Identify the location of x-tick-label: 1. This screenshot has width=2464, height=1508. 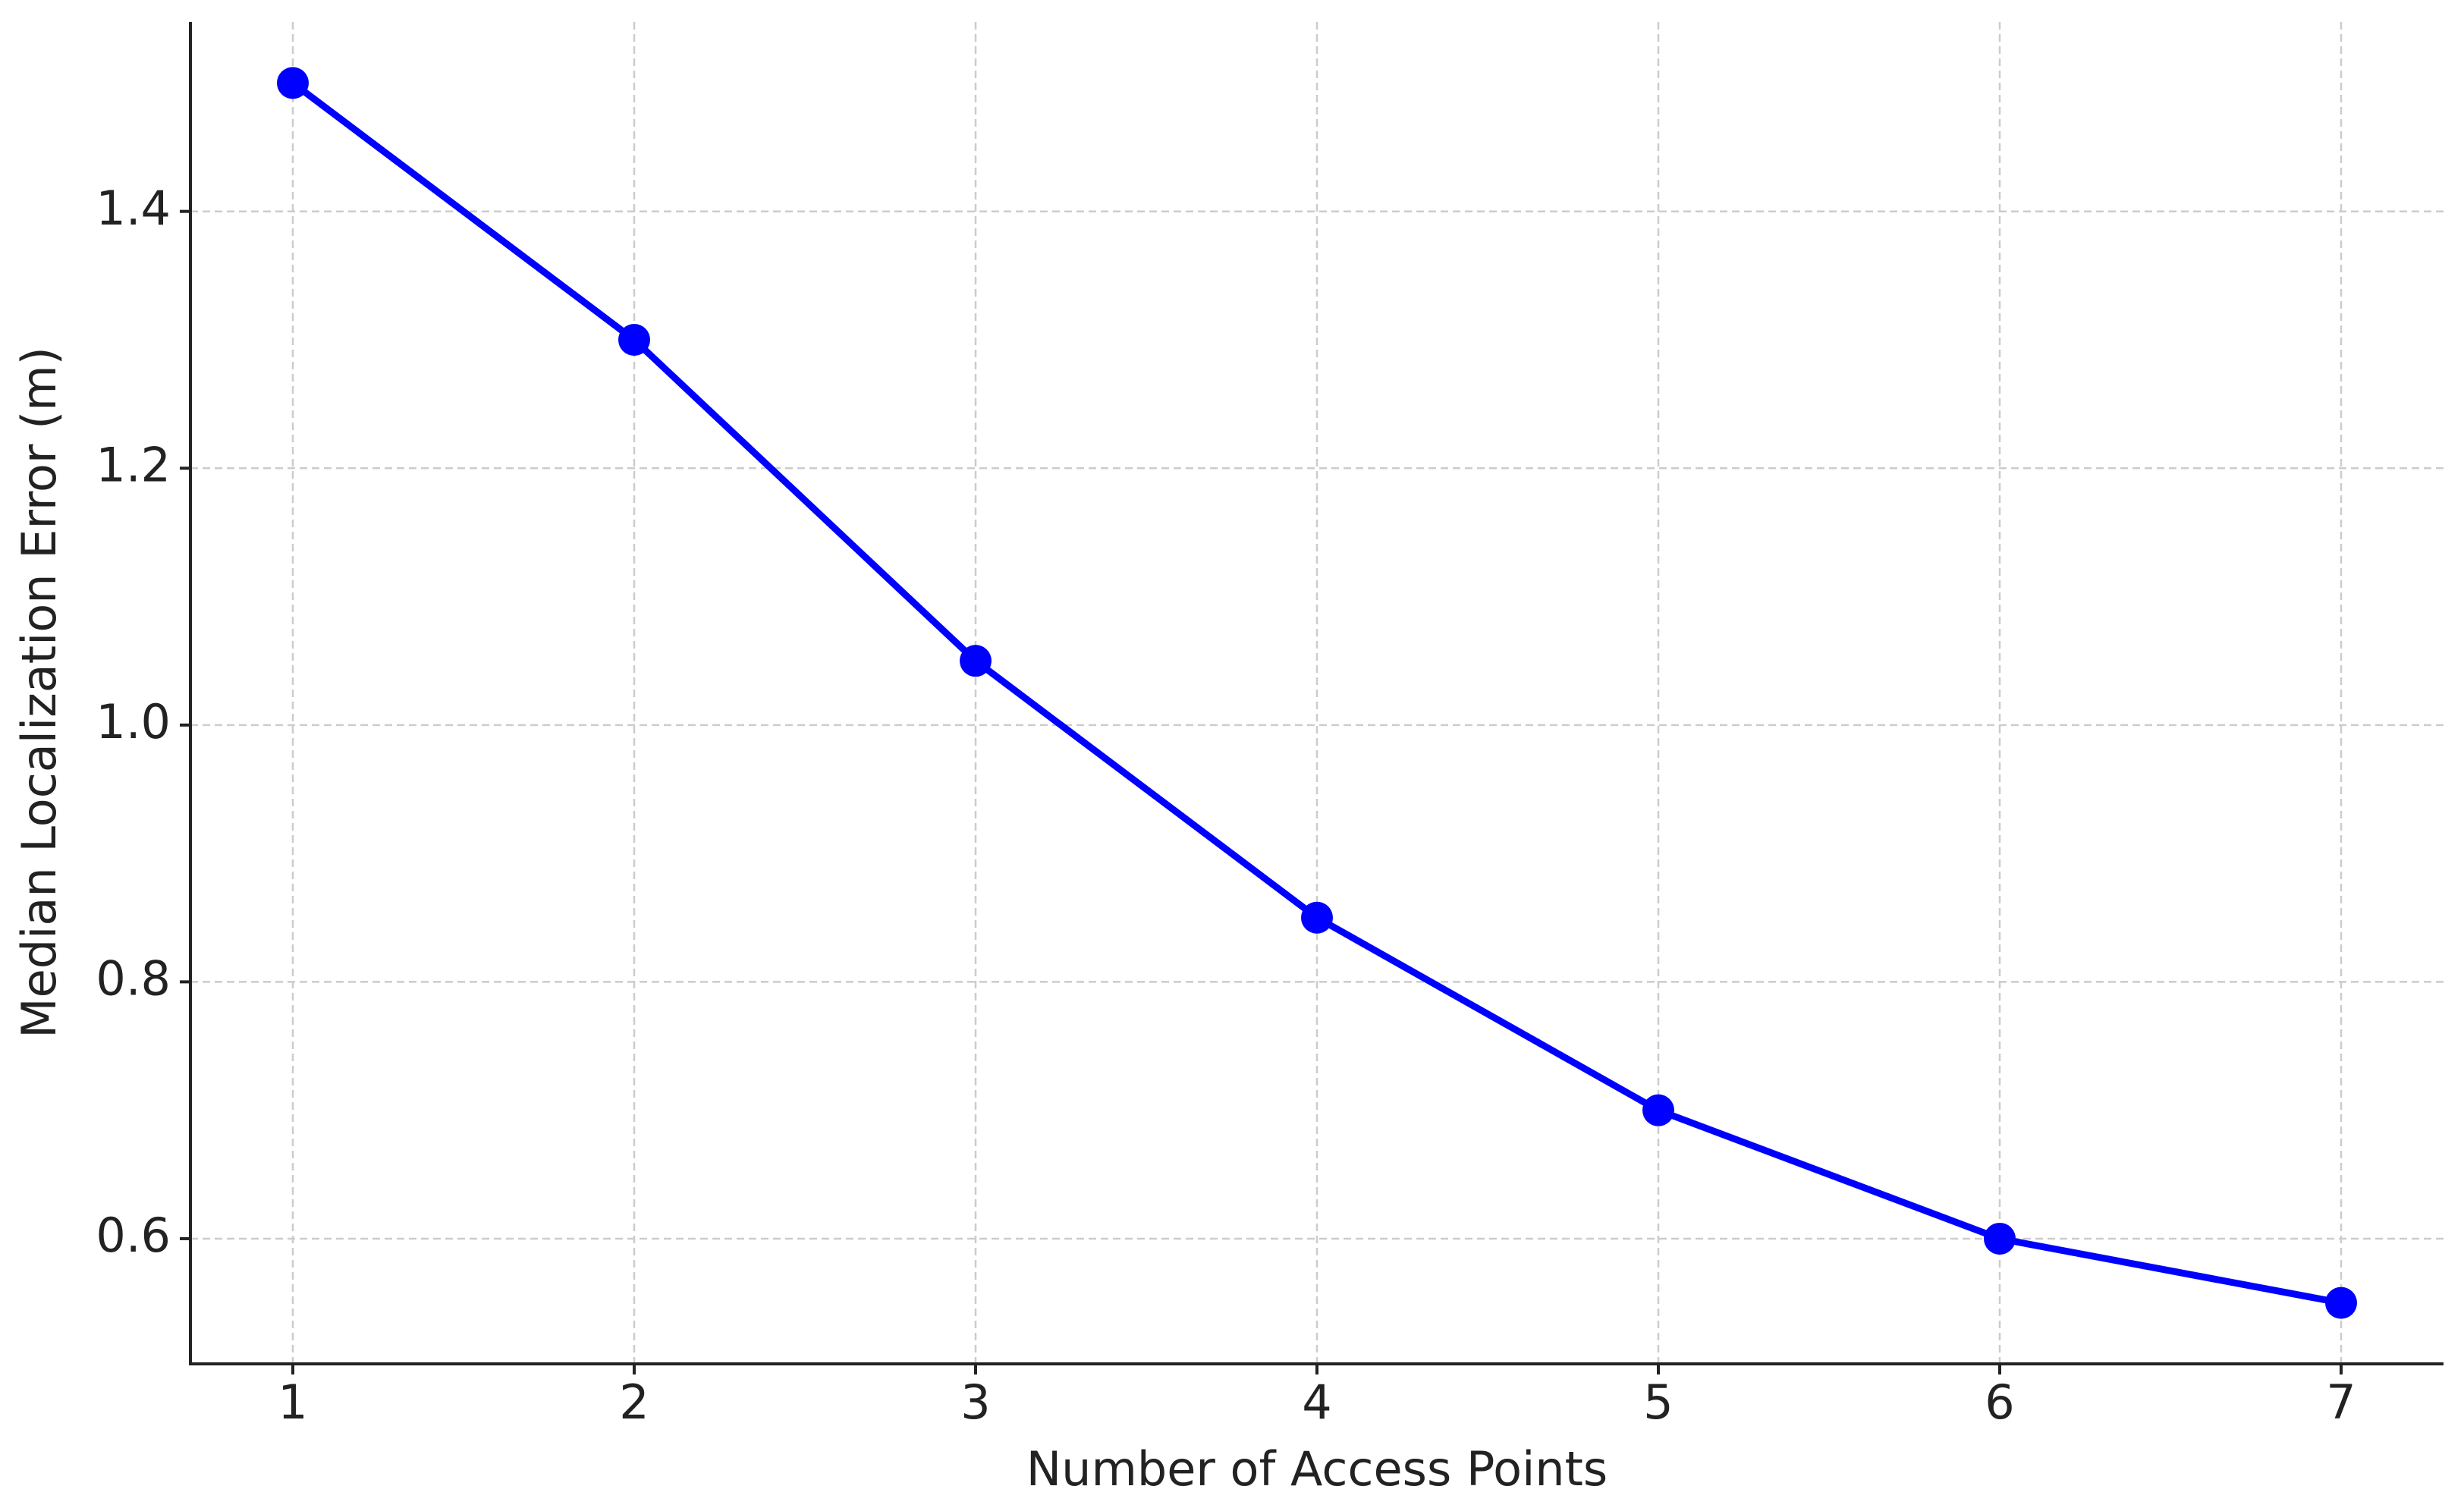
(292, 1402).